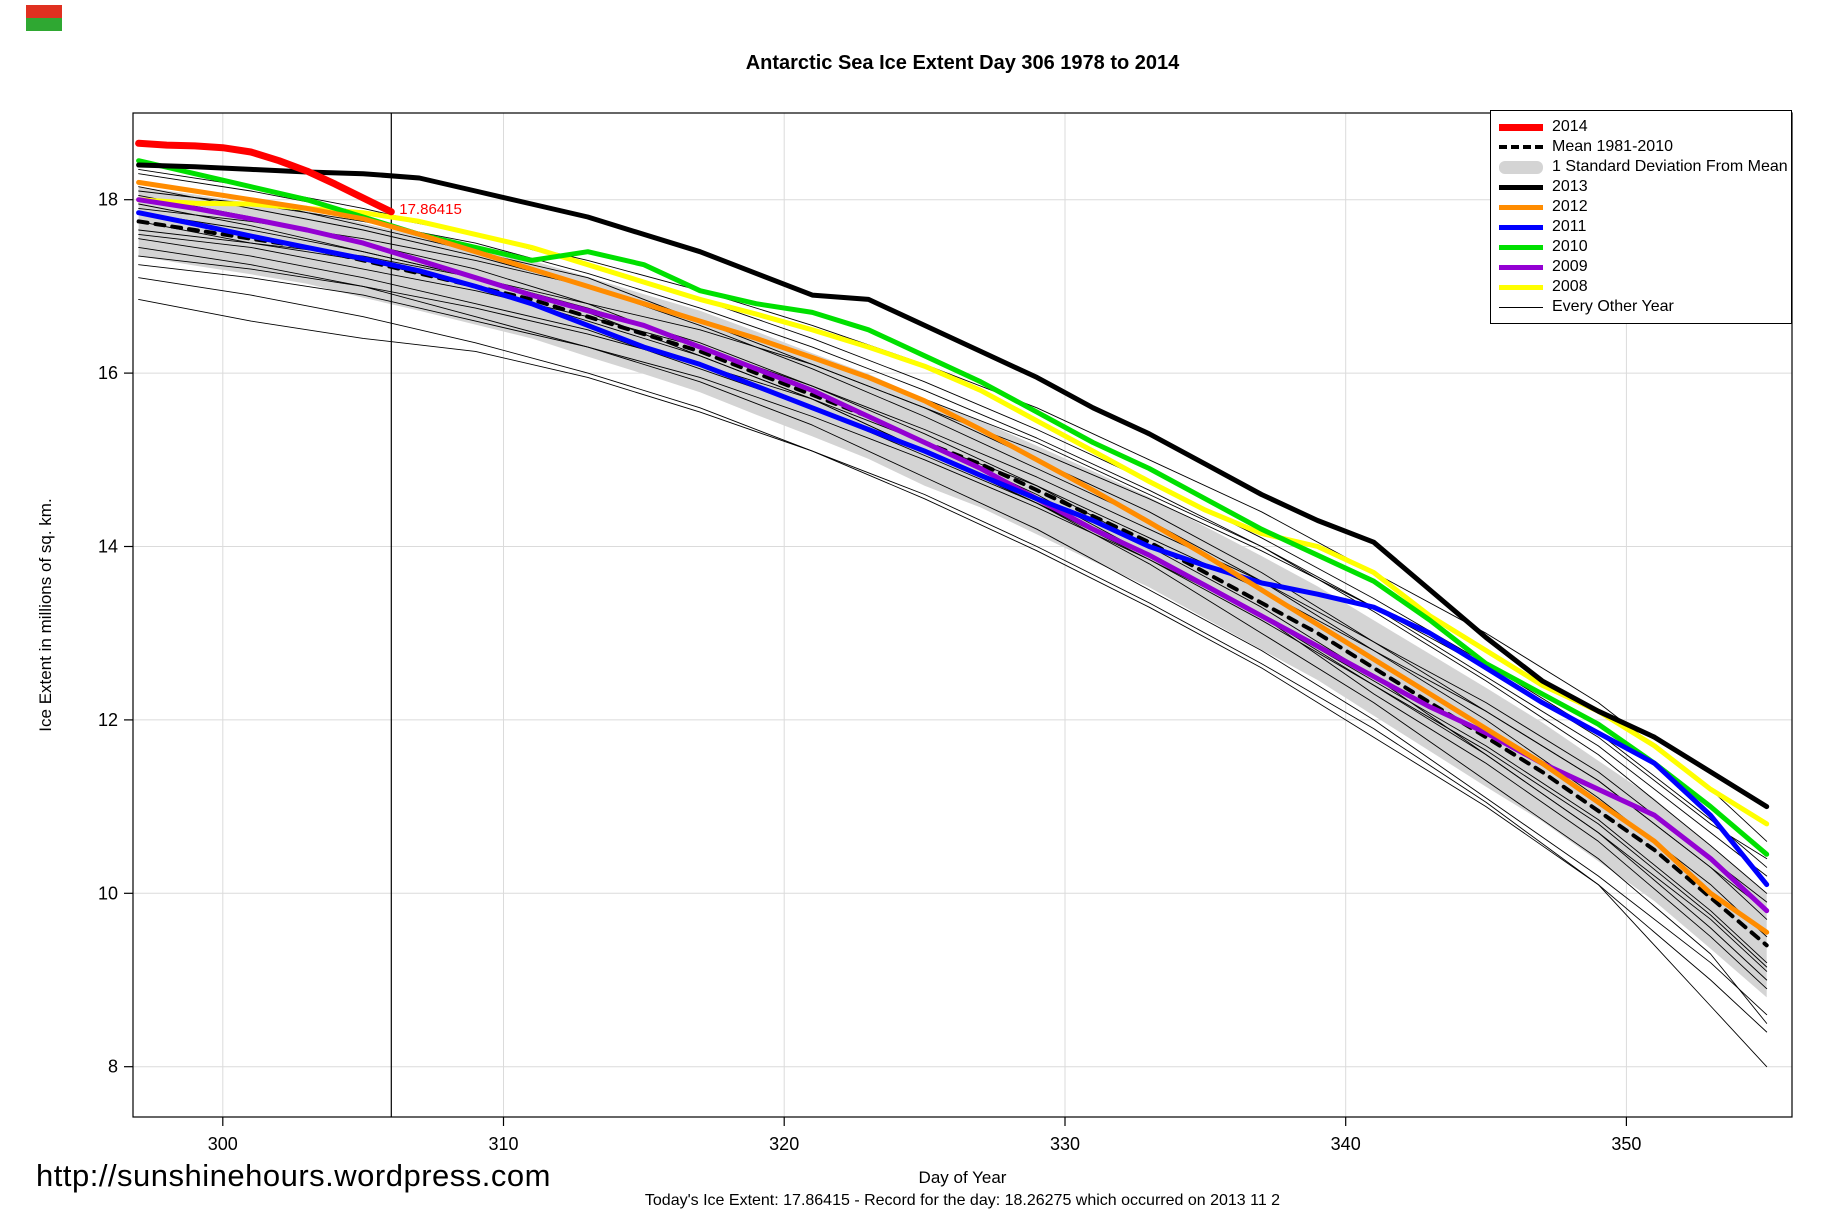 The height and width of the screenshot is (1223, 1836). What do you see at coordinates (503, 1144) in the screenshot?
I see `x-tick-label: 310` at bounding box center [503, 1144].